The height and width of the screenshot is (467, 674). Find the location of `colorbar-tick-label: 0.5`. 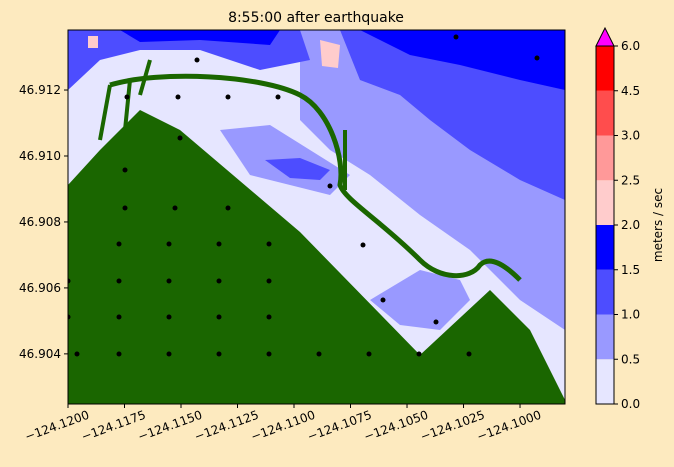

colorbar-tick-label: 0.5 is located at coordinates (630, 359).